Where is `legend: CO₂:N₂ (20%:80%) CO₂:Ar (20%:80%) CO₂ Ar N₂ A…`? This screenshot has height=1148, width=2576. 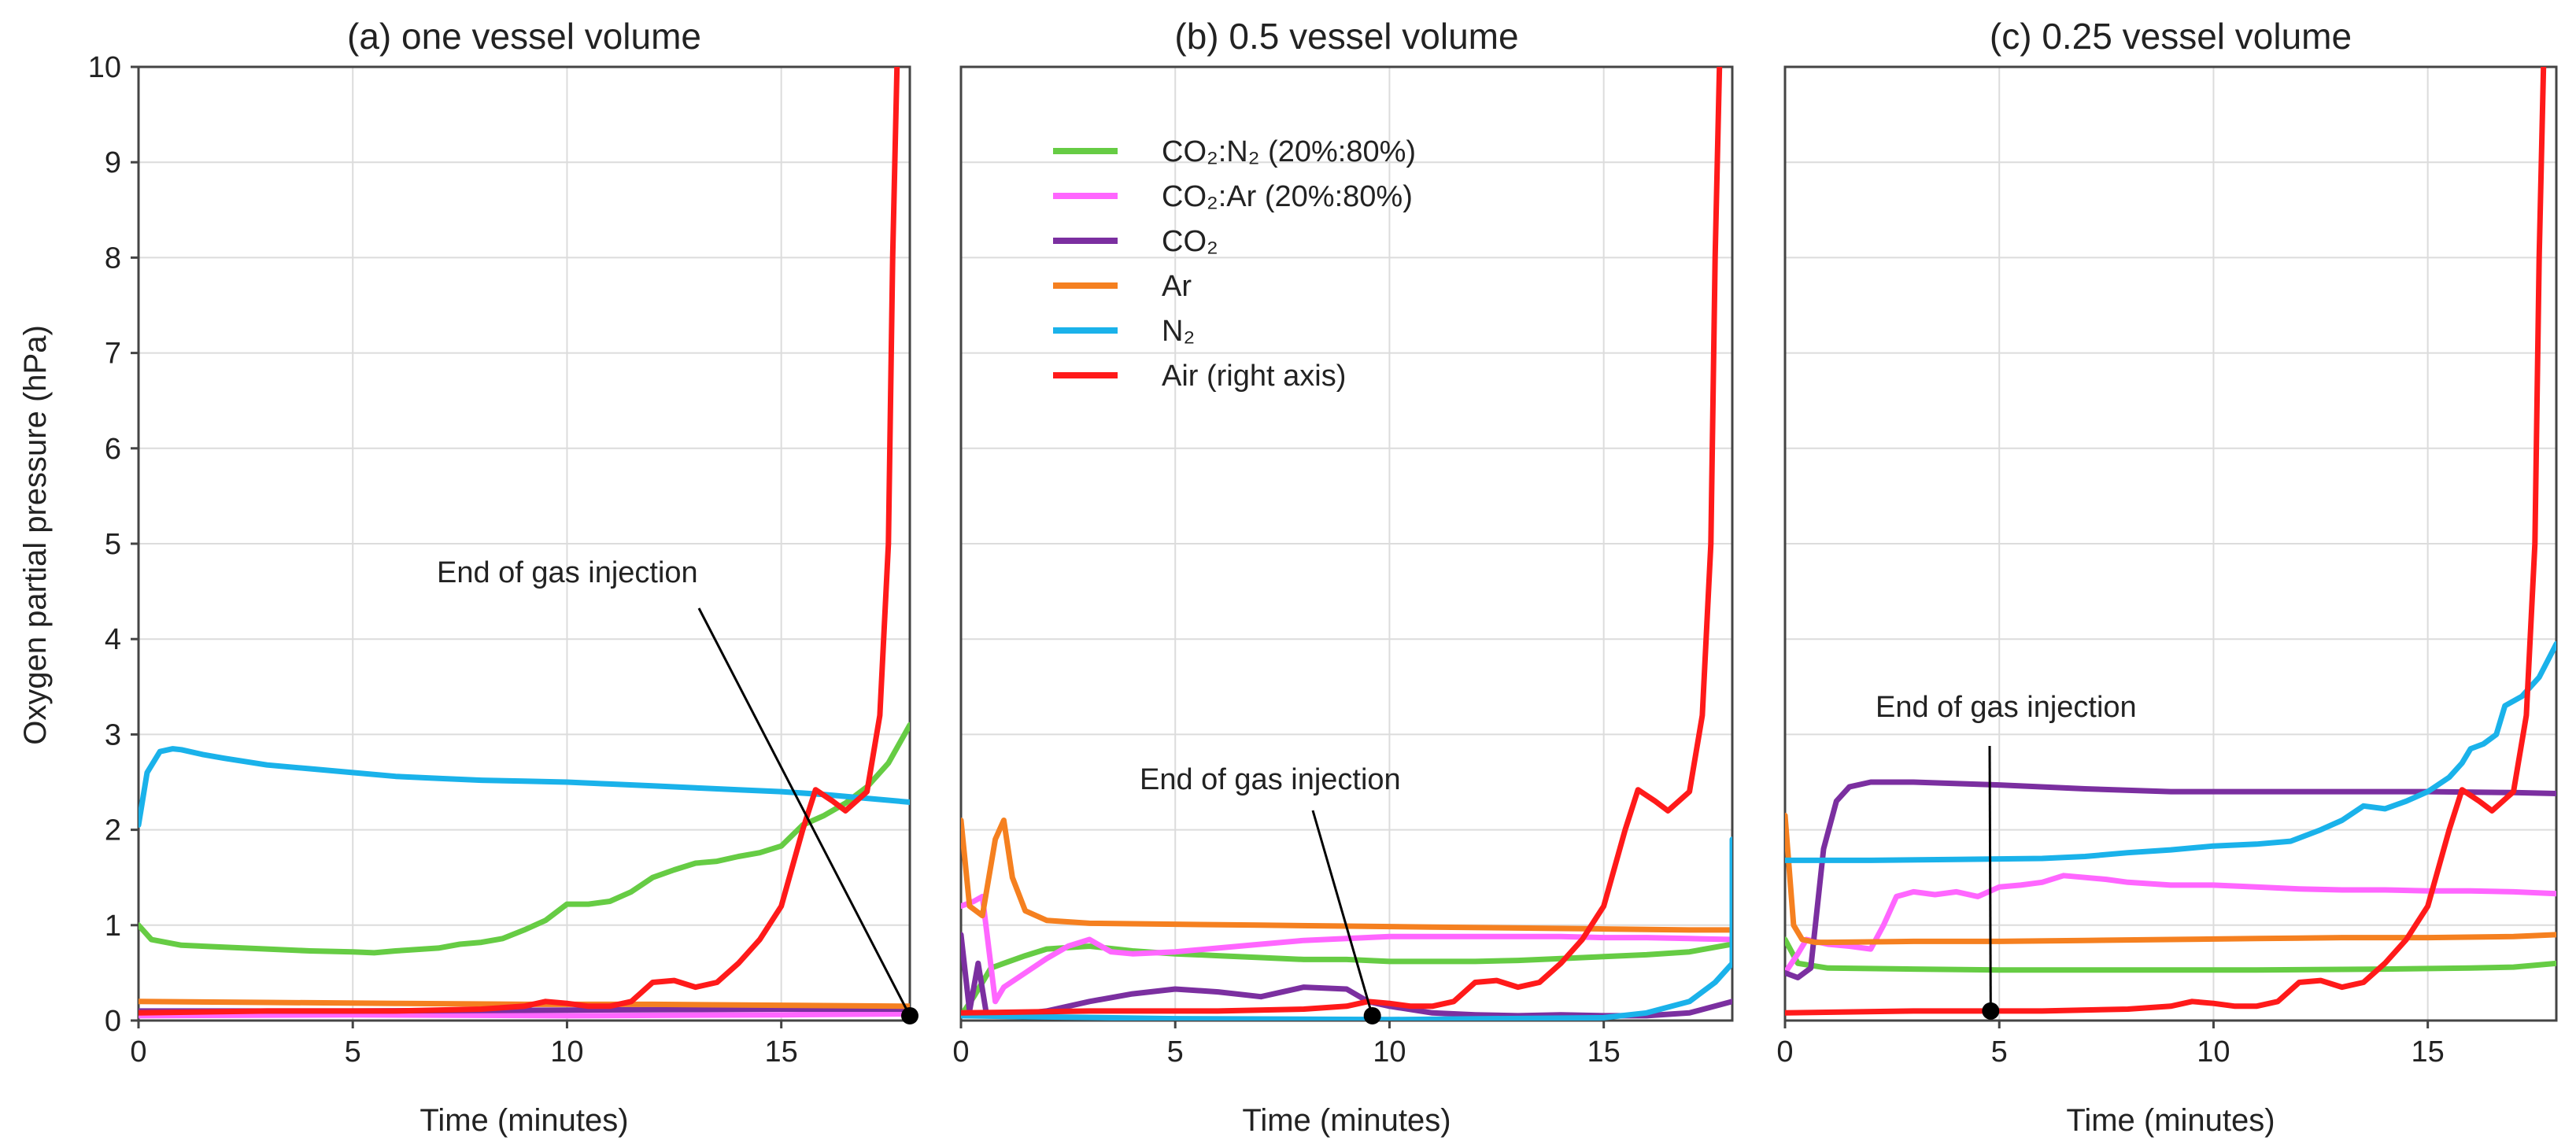
legend: CO₂:N₂ (20%:80%) CO₂:Ar (20%:80%) CO₂ Ar N₂ A… is located at coordinates (1234, 264).